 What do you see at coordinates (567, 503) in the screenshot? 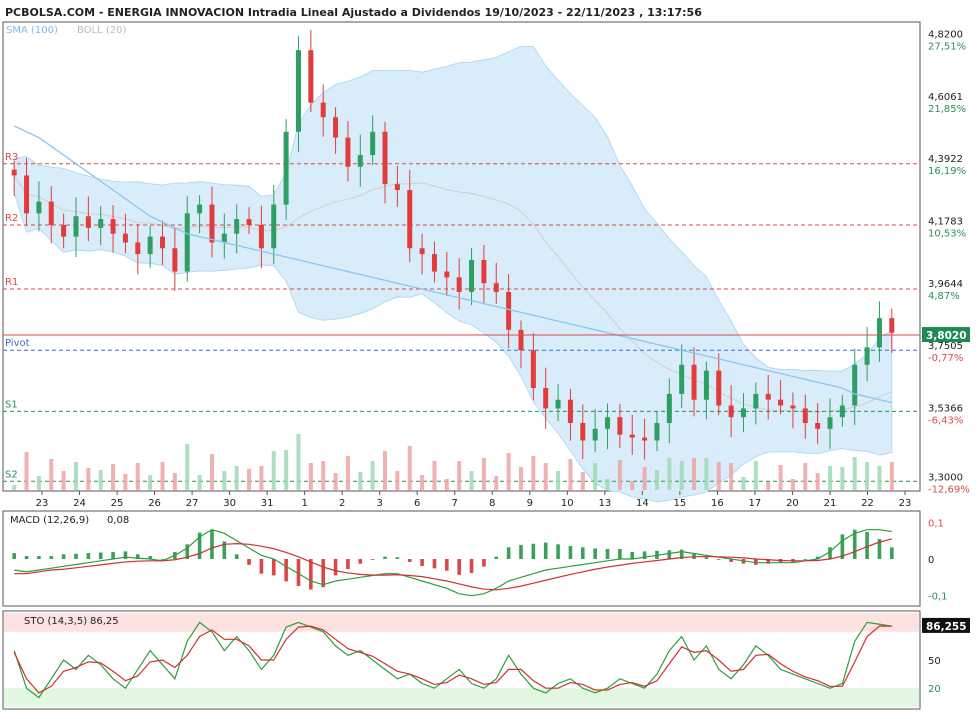
I see `x-tick-label: 10` at bounding box center [567, 503].